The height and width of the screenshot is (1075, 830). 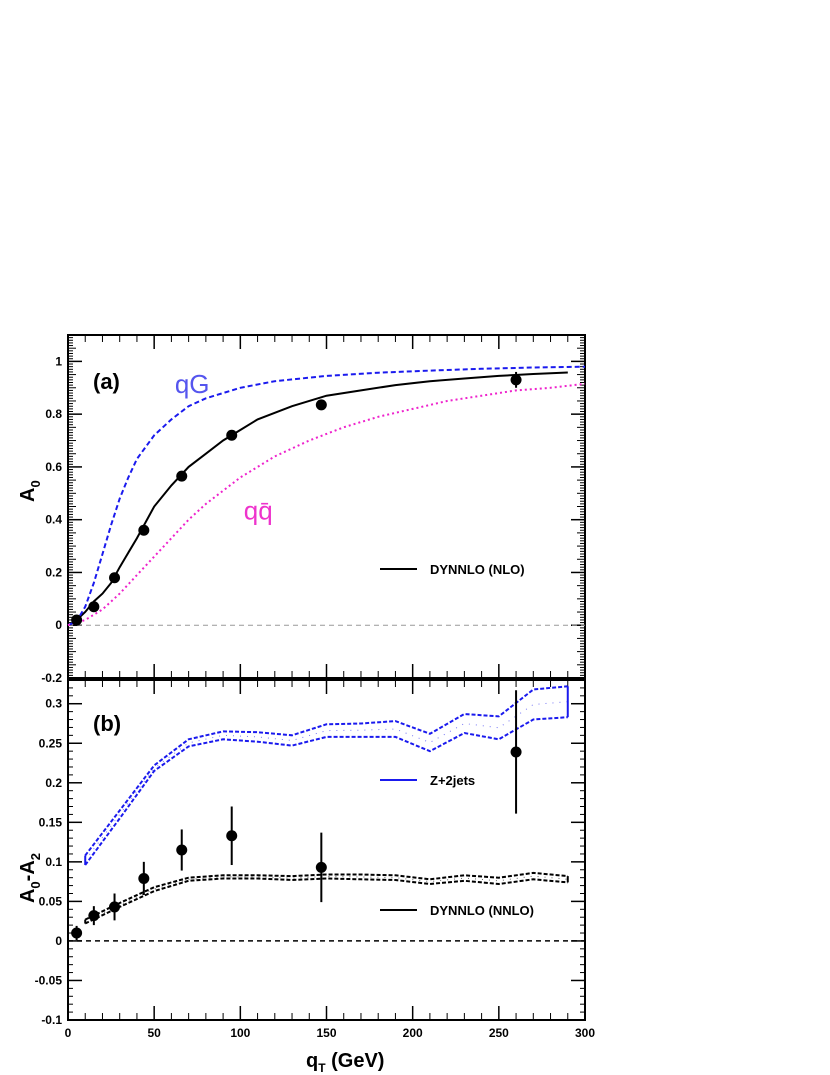 I want to click on panel-a-series-qqbar, so click(x=326, y=504).